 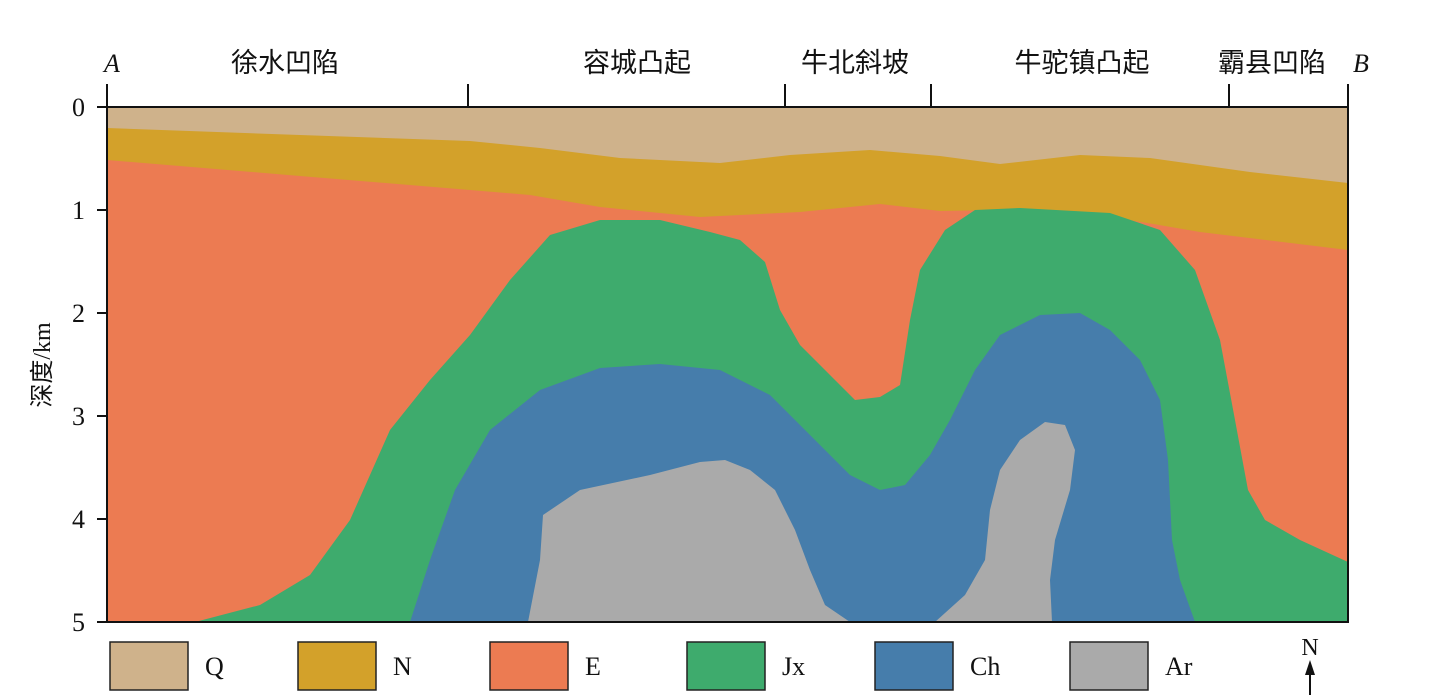 What do you see at coordinates (1005, 522) in the screenshot?
I see `layer-ar-east` at bounding box center [1005, 522].